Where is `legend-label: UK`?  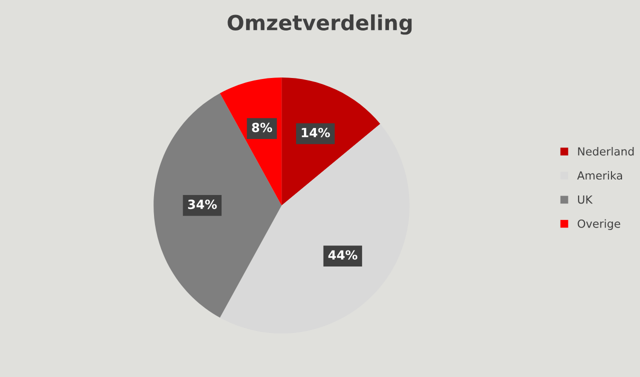
legend-label: UK is located at coordinates (585, 200).